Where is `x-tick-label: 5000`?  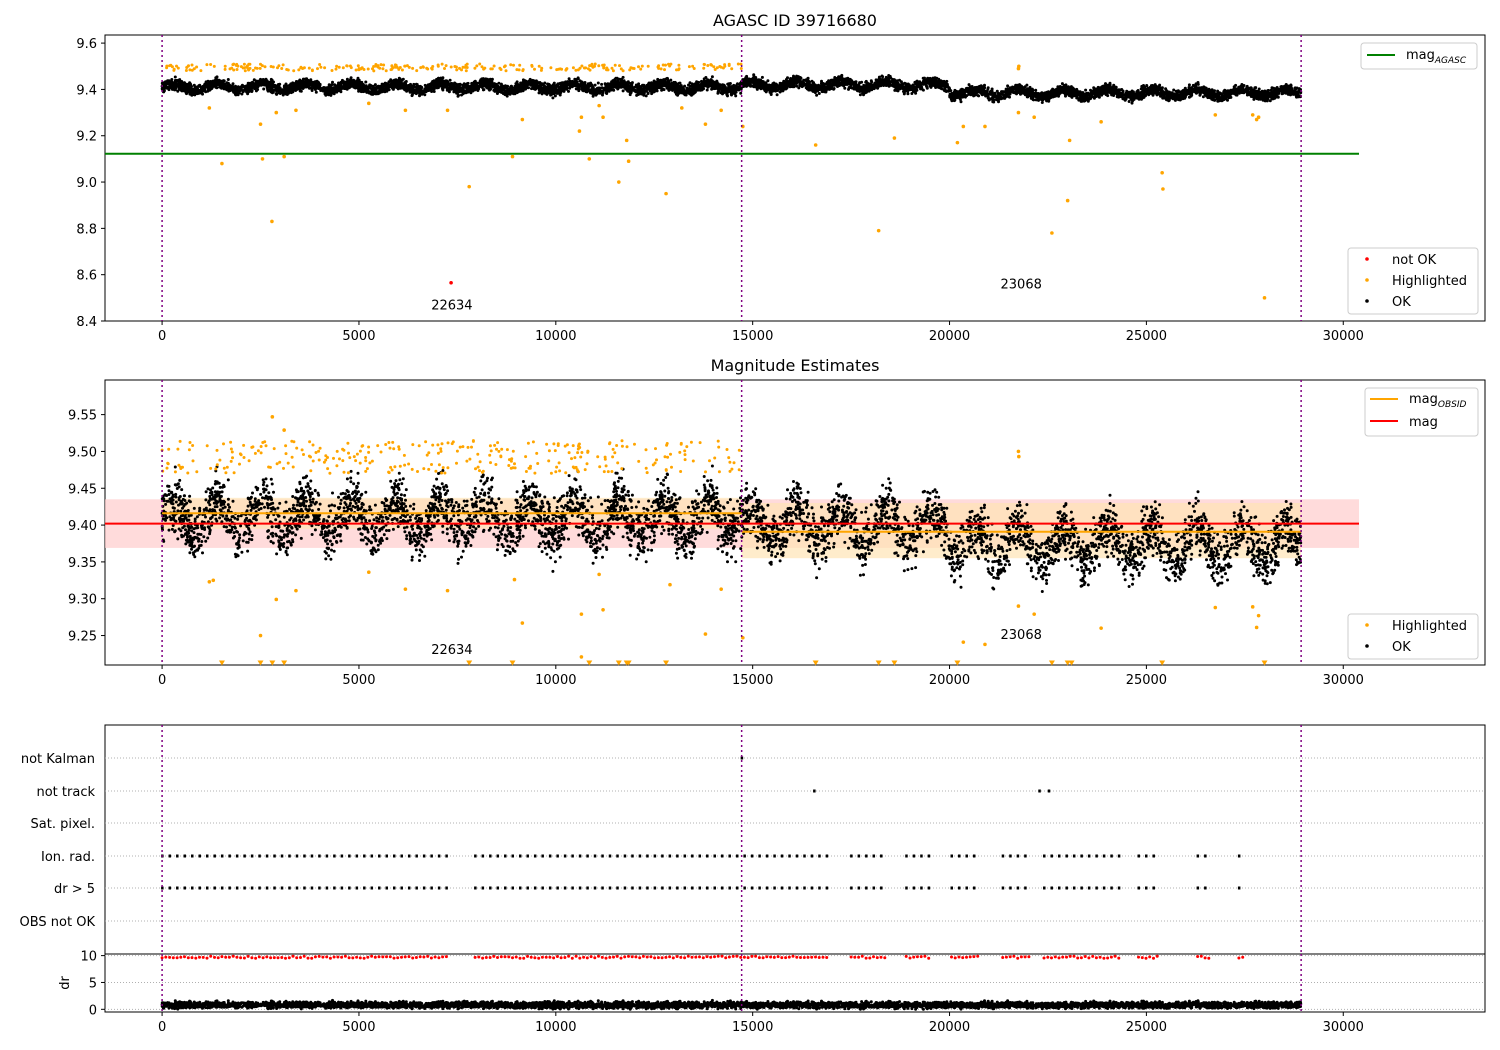 x-tick-label: 5000 is located at coordinates (358, 1027).